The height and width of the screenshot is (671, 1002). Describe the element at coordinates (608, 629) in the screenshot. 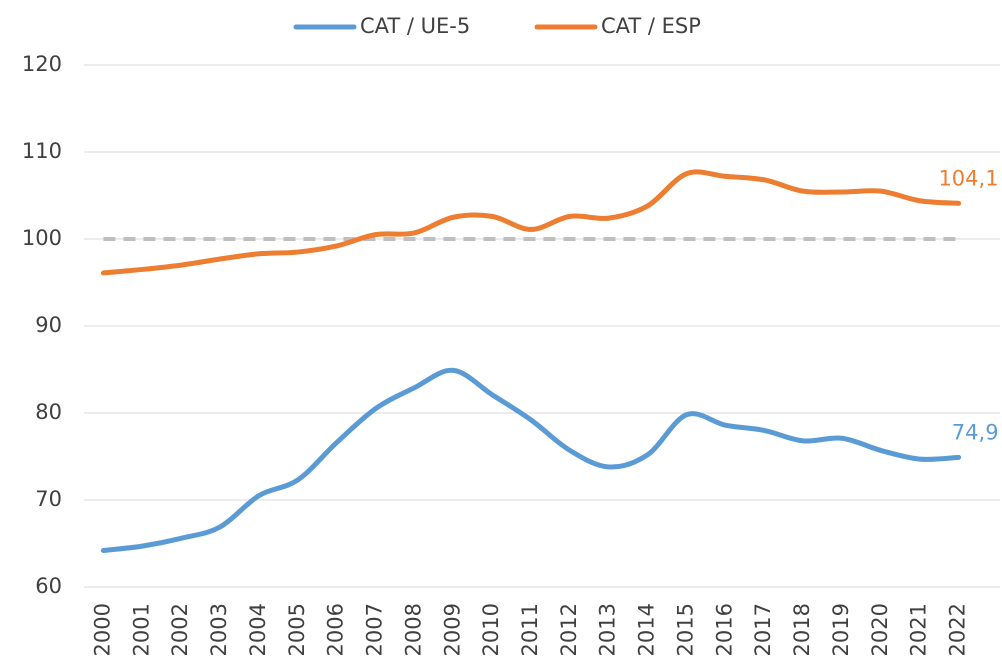

I see `x-tick-label: 2013` at that location.